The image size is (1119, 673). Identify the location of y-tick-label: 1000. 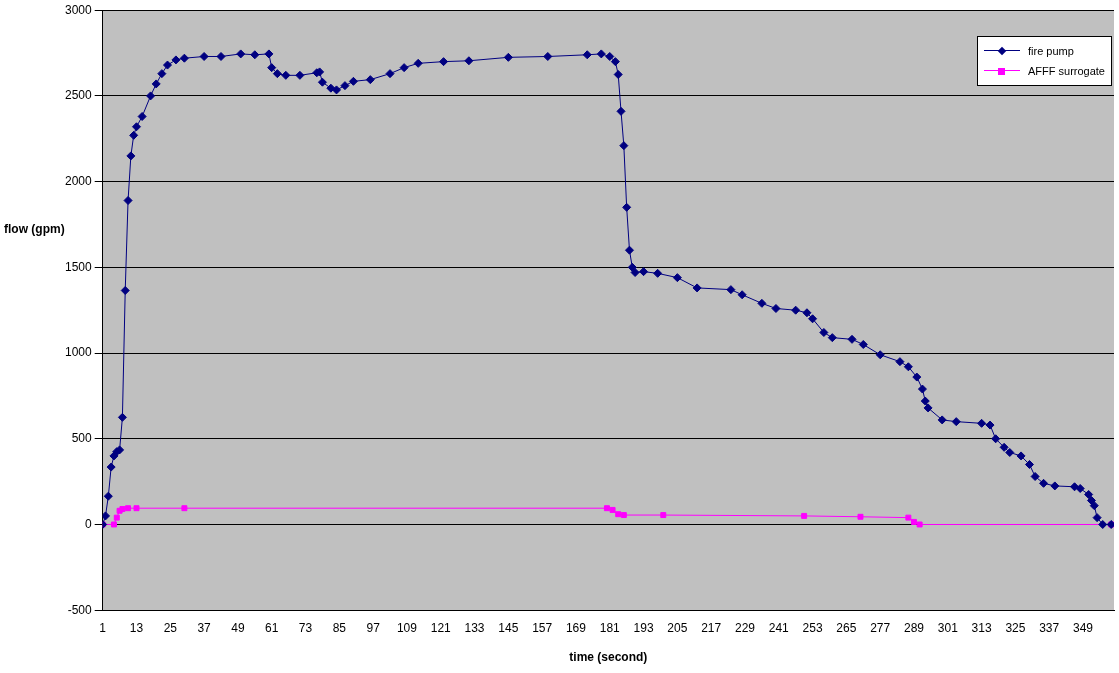
(78, 352).